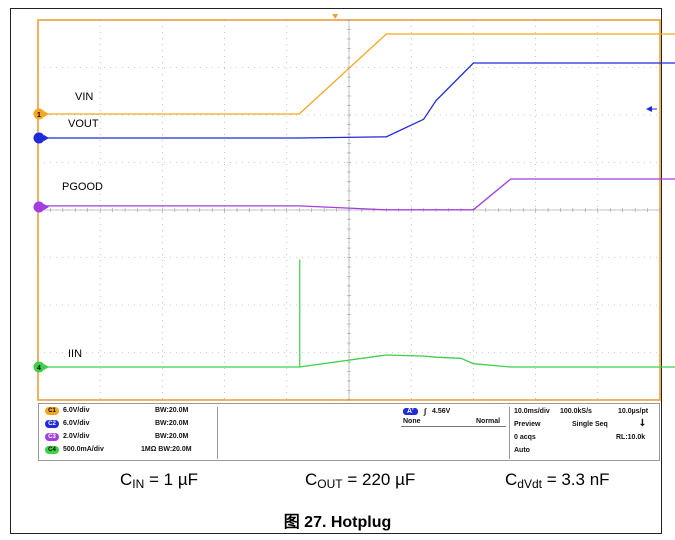 This screenshot has height=540, width=675. Describe the element at coordinates (335, 16) in the screenshot. I see `trigger-position-marker` at that location.